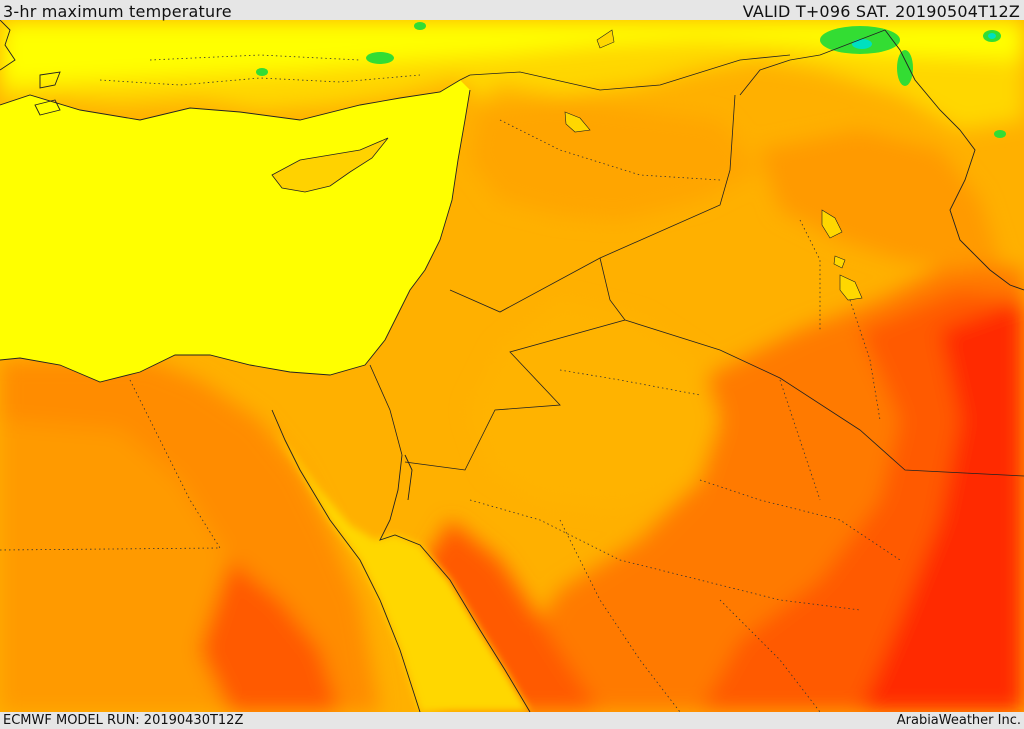  What do you see at coordinates (512, 52) in the screenshot?
I see `band-north-yellow` at bounding box center [512, 52].